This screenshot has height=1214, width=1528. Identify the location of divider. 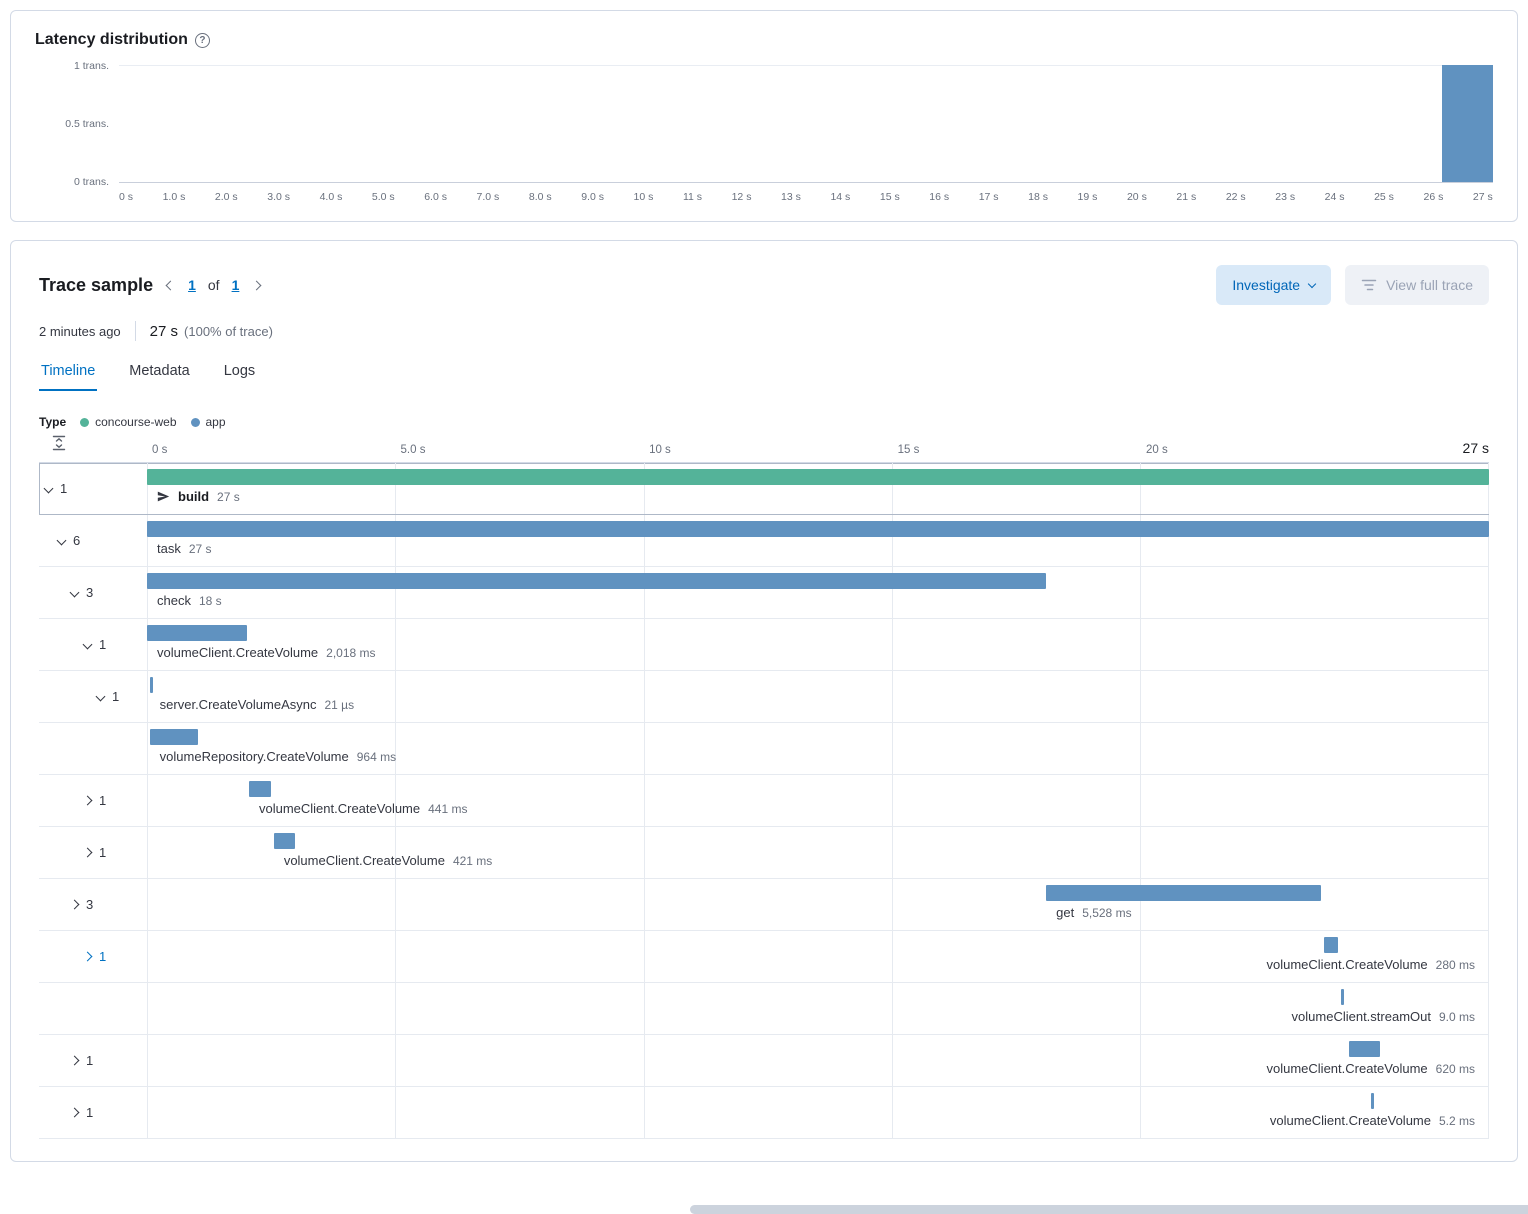
(135, 331).